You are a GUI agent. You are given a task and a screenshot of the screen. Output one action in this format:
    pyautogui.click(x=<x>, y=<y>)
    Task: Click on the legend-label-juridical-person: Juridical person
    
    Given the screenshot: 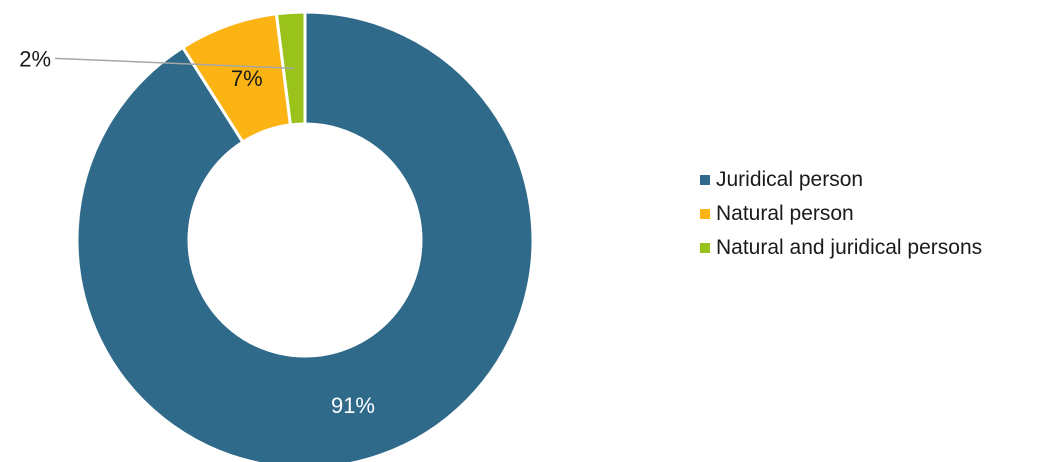 What is the action you would take?
    pyautogui.click(x=790, y=179)
    